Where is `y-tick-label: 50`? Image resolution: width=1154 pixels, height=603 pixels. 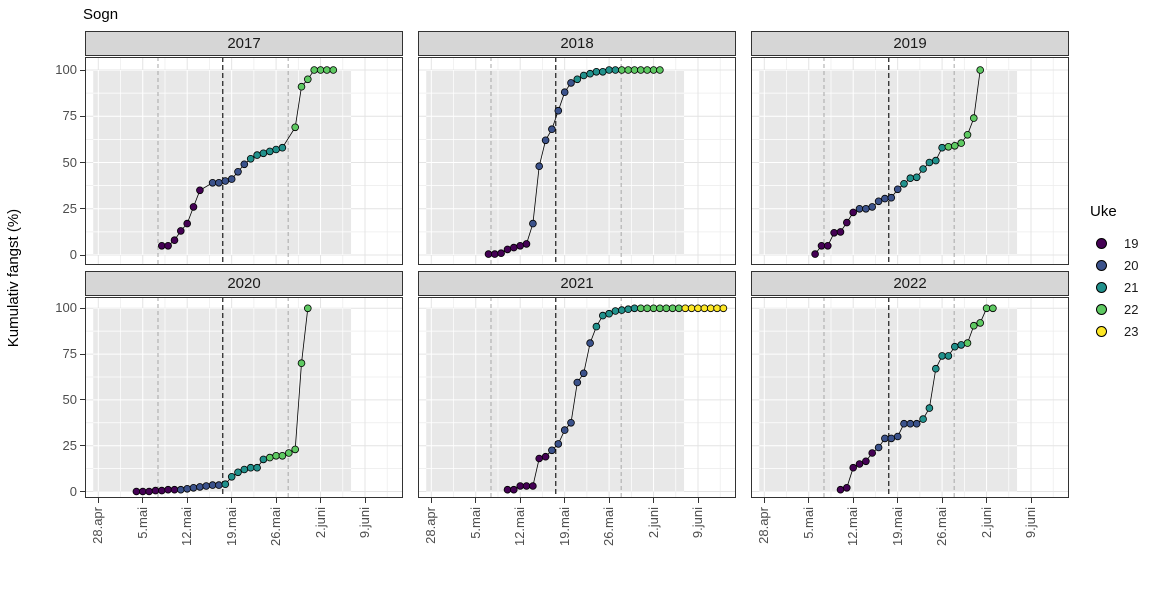
y-tick-label: 50 is located at coordinates (69, 399).